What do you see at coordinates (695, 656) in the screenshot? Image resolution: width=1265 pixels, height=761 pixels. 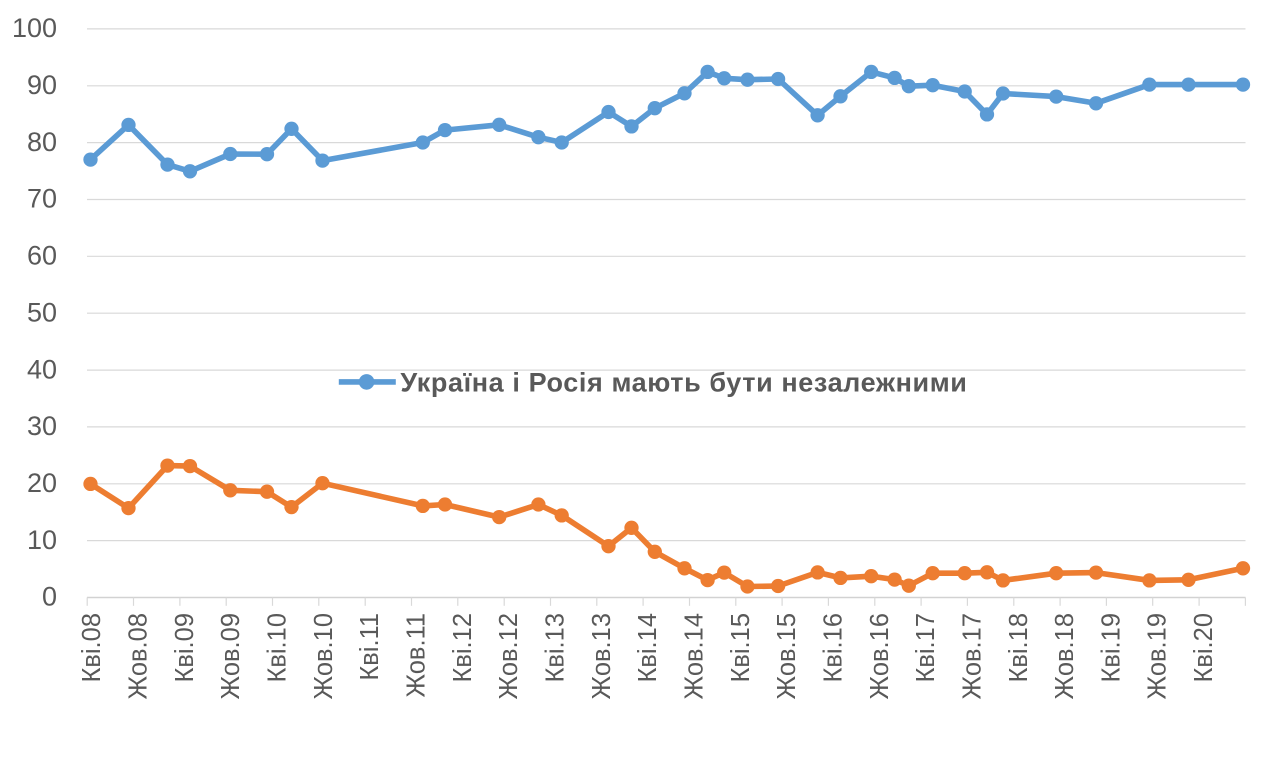 I see `svg-text: Жов.14` at bounding box center [695, 656].